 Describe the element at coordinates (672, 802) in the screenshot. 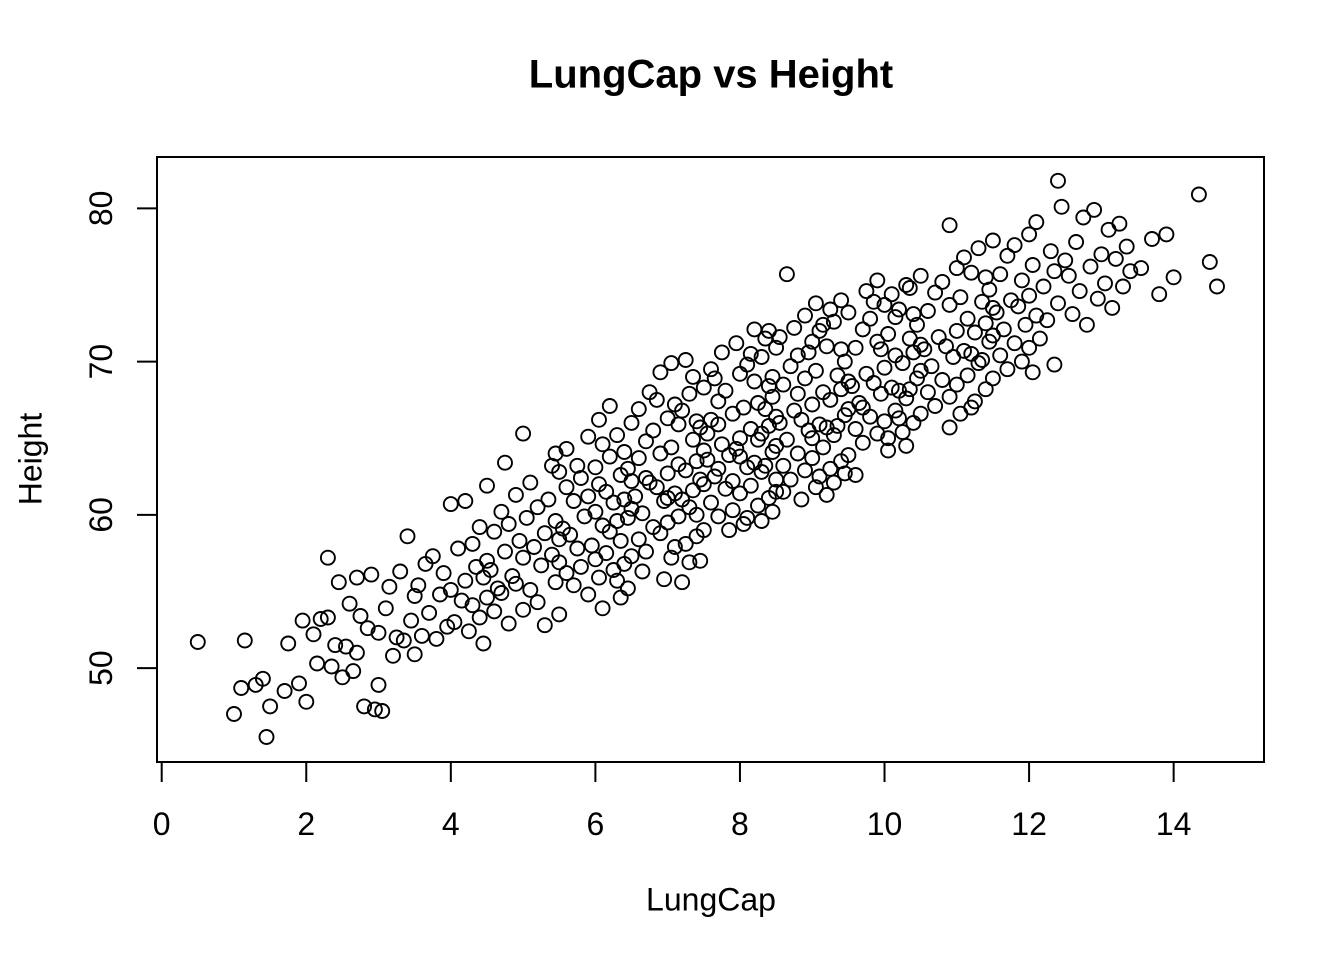

I see `x-axis-ticks: 0 2 4 6 8 10 12 14` at that location.